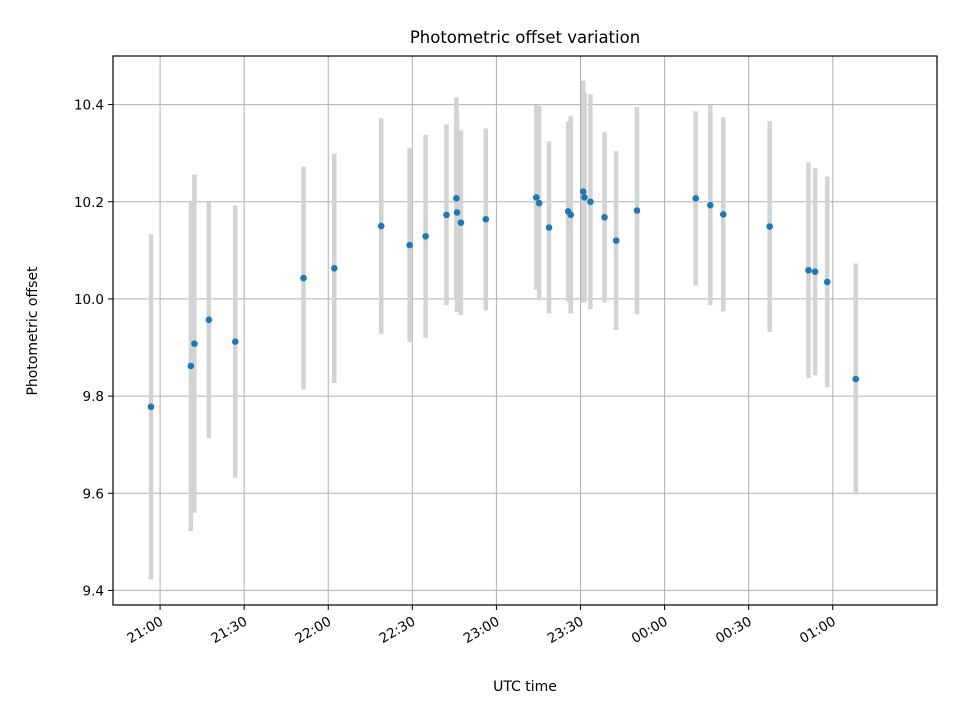  I want to click on y-axis-label: Photometric offset, so click(33, 331).